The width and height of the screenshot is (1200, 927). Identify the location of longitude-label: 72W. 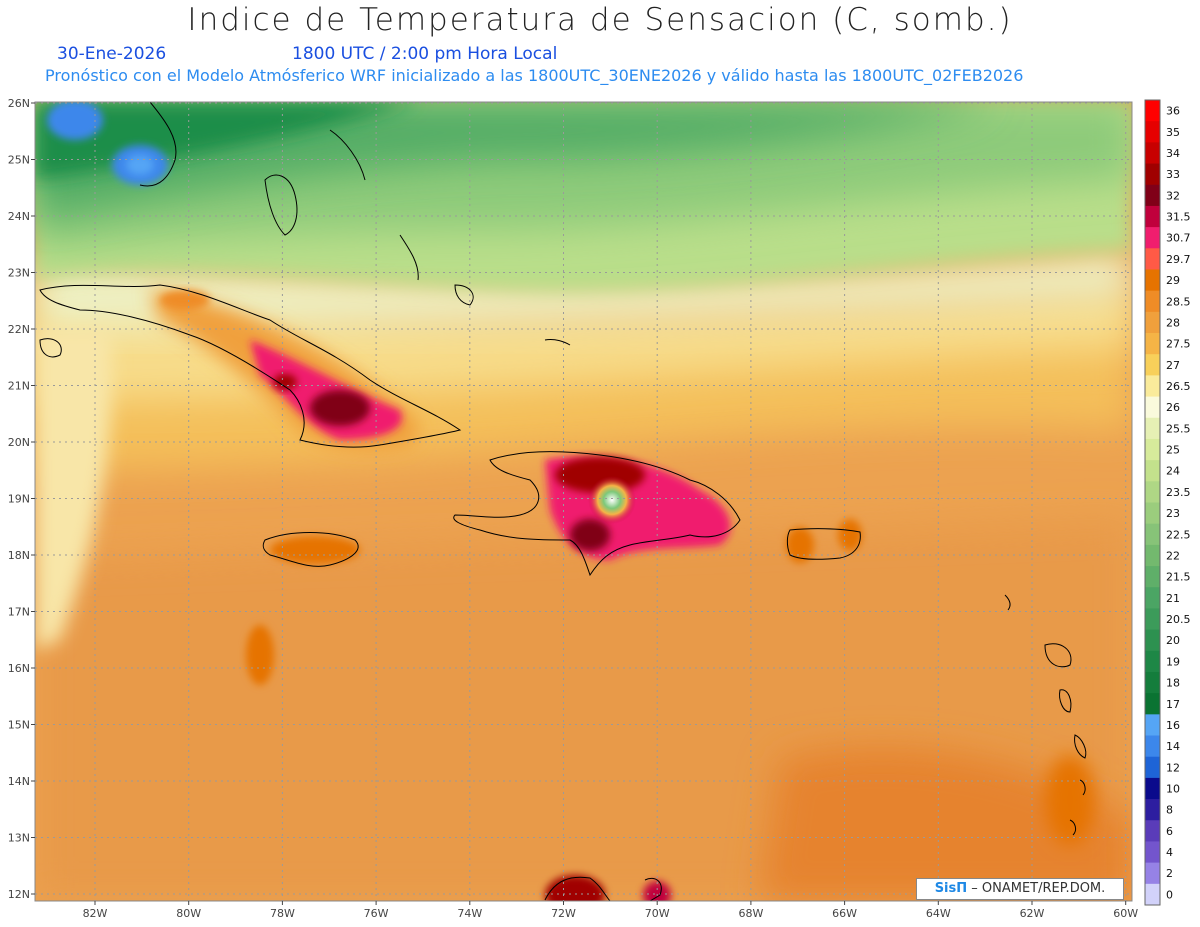
(563, 913).